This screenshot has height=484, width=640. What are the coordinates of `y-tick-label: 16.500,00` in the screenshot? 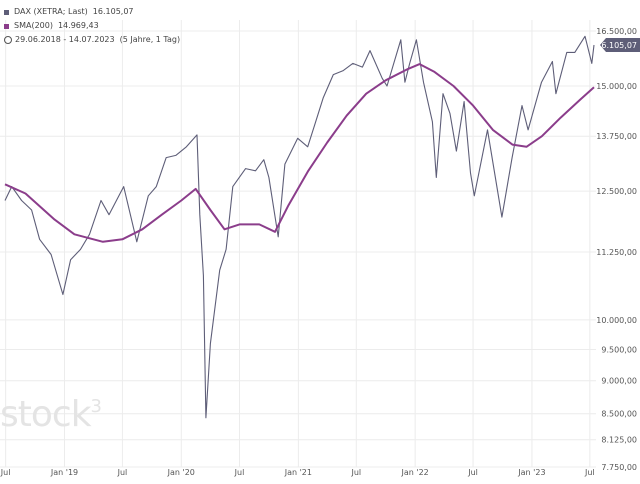 It's located at (616, 31).